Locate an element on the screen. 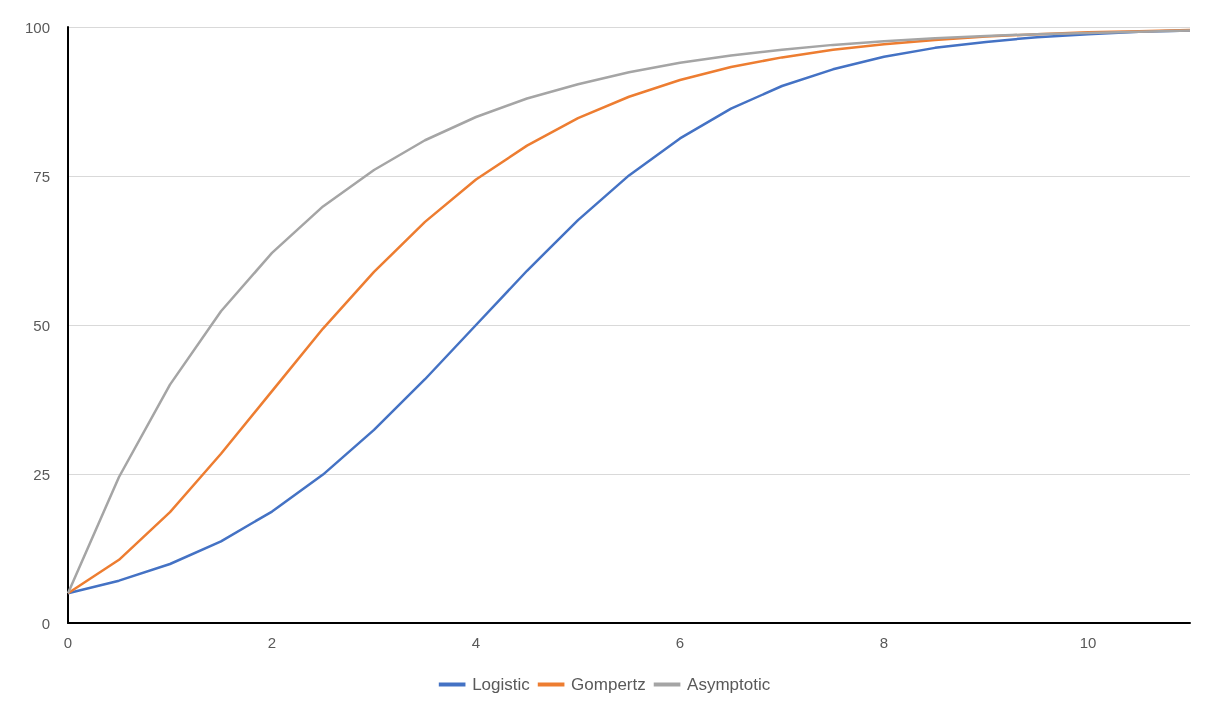 The image size is (1209, 710). x-tick-label: 8 is located at coordinates (884, 642).